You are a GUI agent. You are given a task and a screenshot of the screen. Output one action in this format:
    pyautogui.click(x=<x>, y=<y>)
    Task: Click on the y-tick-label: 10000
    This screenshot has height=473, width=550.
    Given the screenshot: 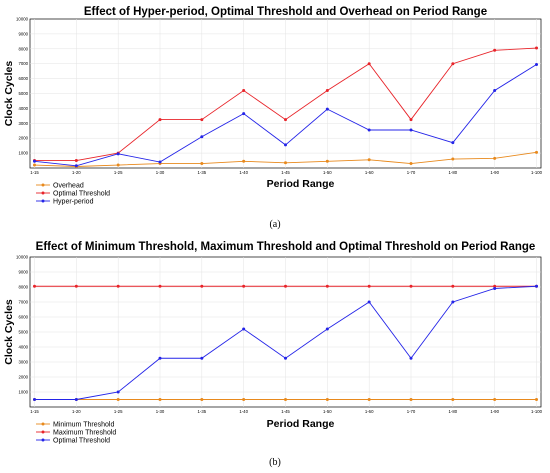 What is the action you would take?
    pyautogui.click(x=22, y=19)
    